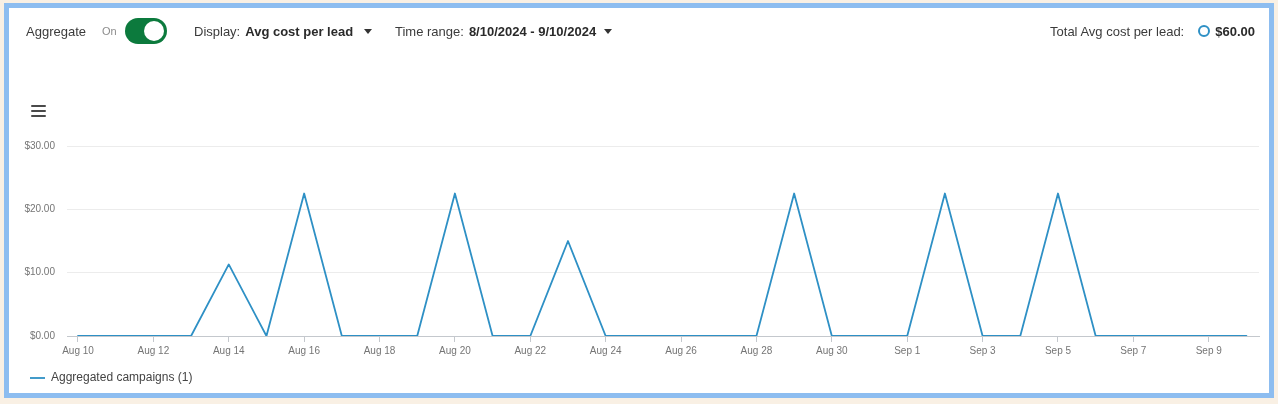 This screenshot has width=1278, height=404. I want to click on y-tick-label: $20.00, so click(40, 209).